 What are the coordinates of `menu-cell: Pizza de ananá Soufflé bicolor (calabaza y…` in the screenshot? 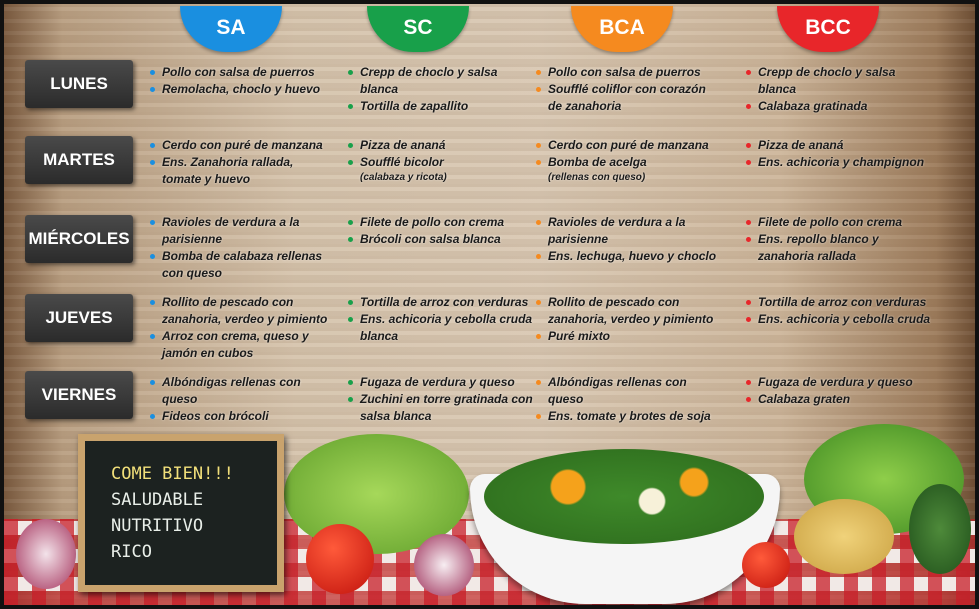 It's located at (440, 161).